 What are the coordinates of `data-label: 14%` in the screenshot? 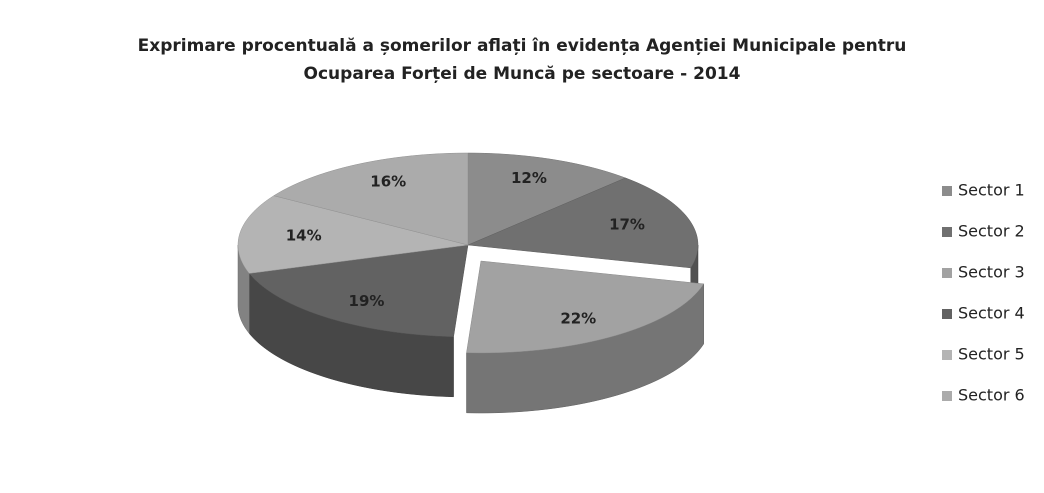 It's located at (304, 236).